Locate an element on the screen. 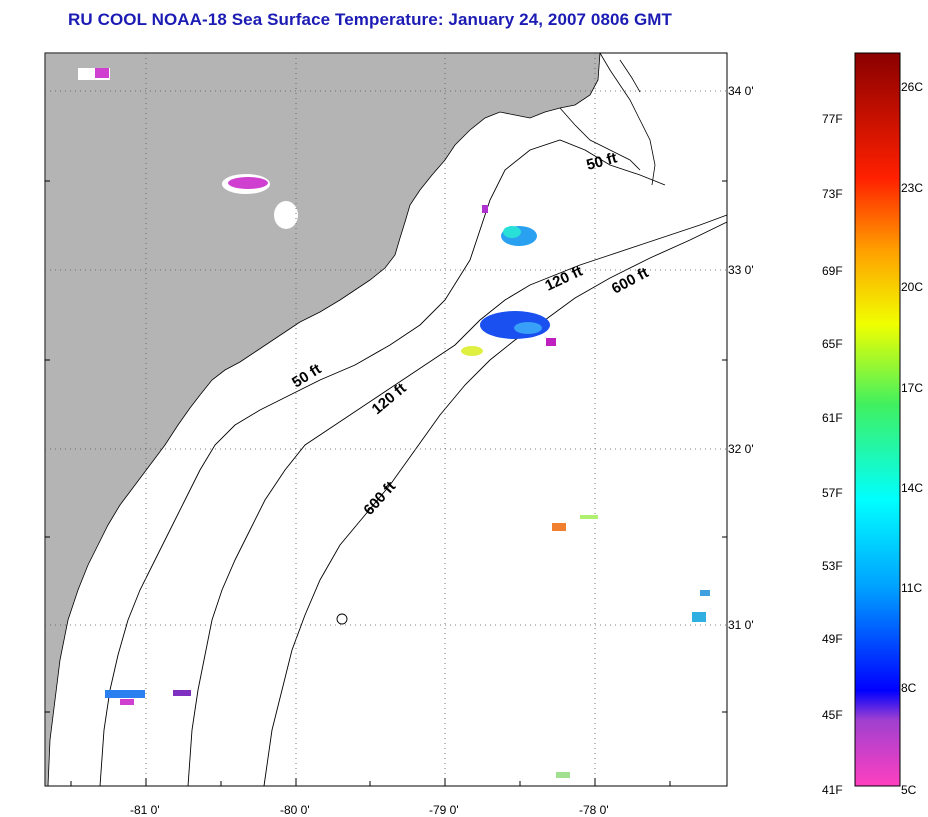  colorbar-c-label: 8C is located at coordinates (909, 688).